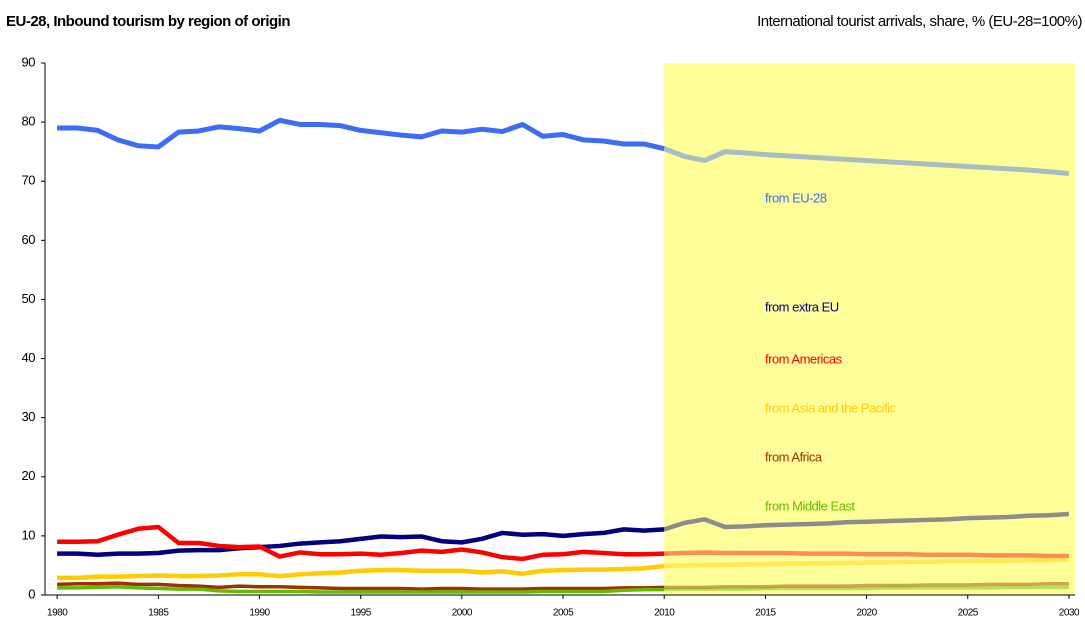  I want to click on x-tick-label: 2025, so click(968, 613).